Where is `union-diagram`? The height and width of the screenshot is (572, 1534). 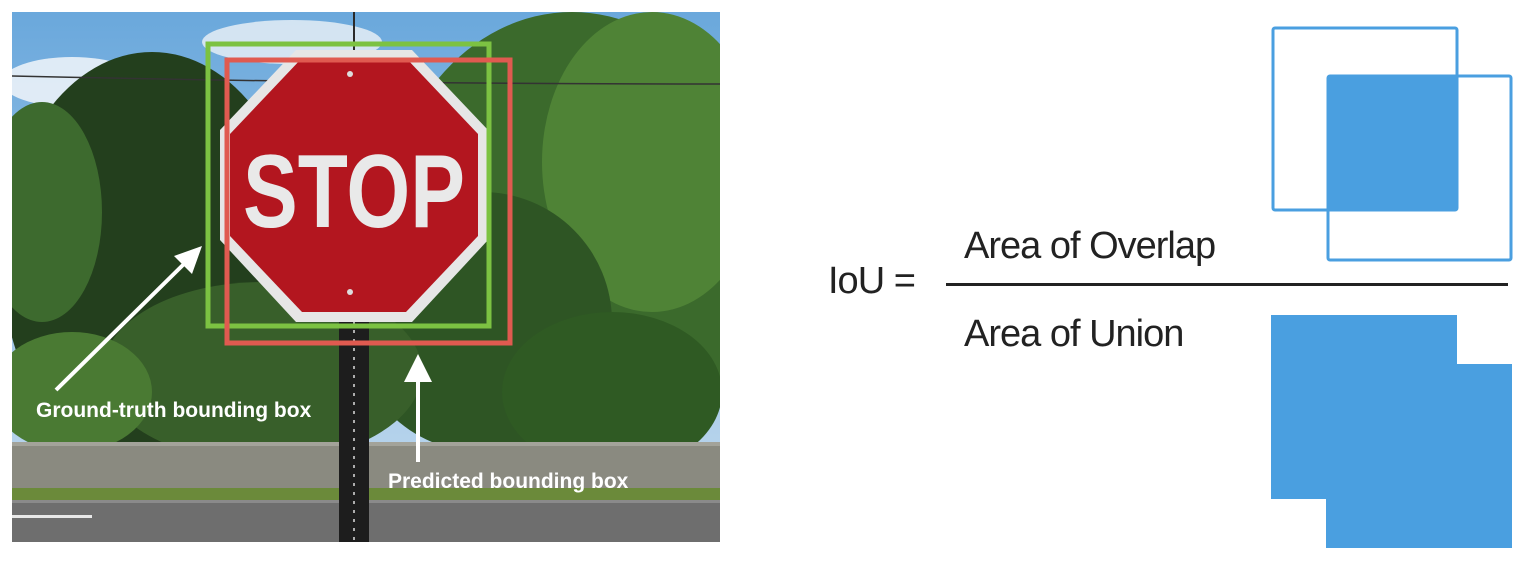 union-diagram is located at coordinates (1391, 431).